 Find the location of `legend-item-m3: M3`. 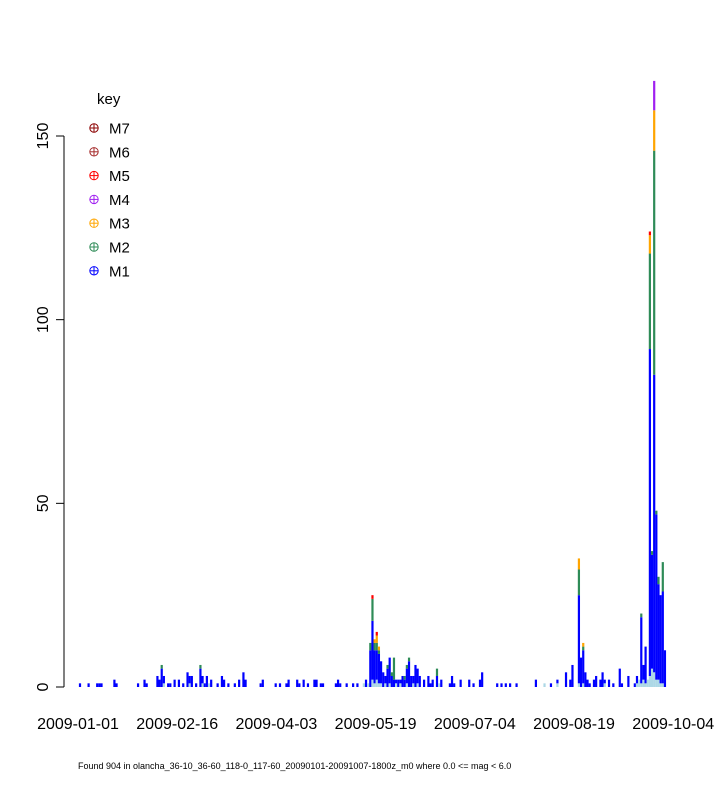

legend-item-m3: M3 is located at coordinates (109, 224).